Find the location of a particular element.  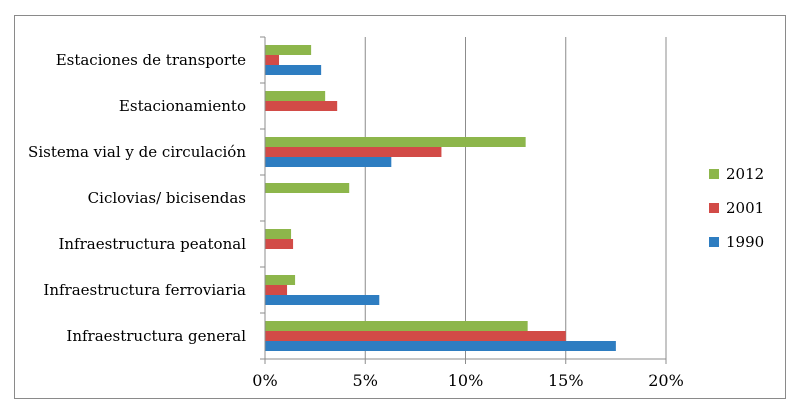

legend-label-2012: 2012 is located at coordinates (745, 174).